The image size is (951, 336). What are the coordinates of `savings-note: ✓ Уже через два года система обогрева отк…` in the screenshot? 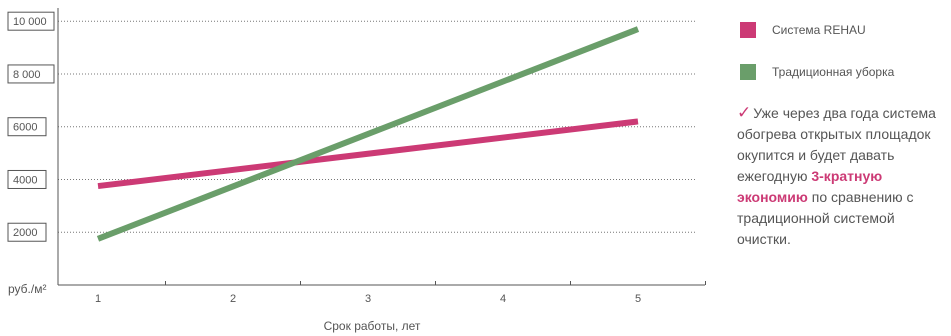 It's located at (844, 176).